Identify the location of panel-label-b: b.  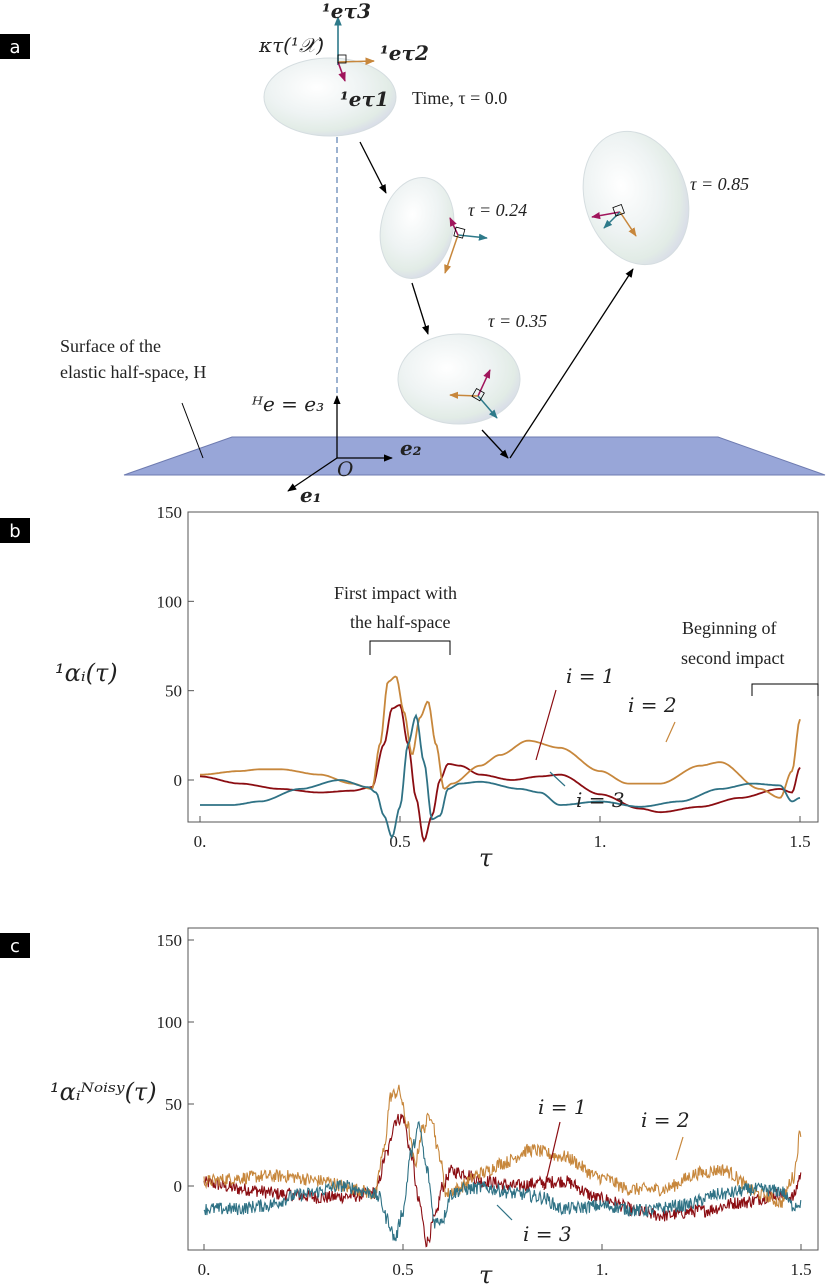
(15, 530).